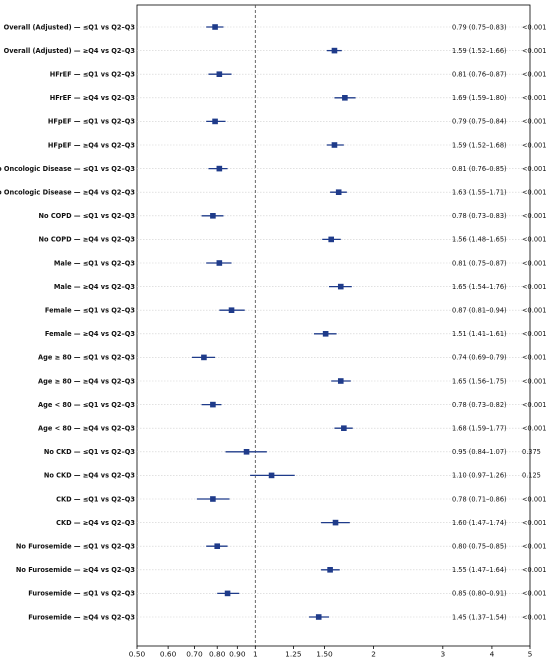 The height and width of the screenshot is (658, 550). Describe the element at coordinates (76, 547) in the screenshot. I see `row-label: No Furosemide — ≤Q1 vs Q2–Q3` at that location.